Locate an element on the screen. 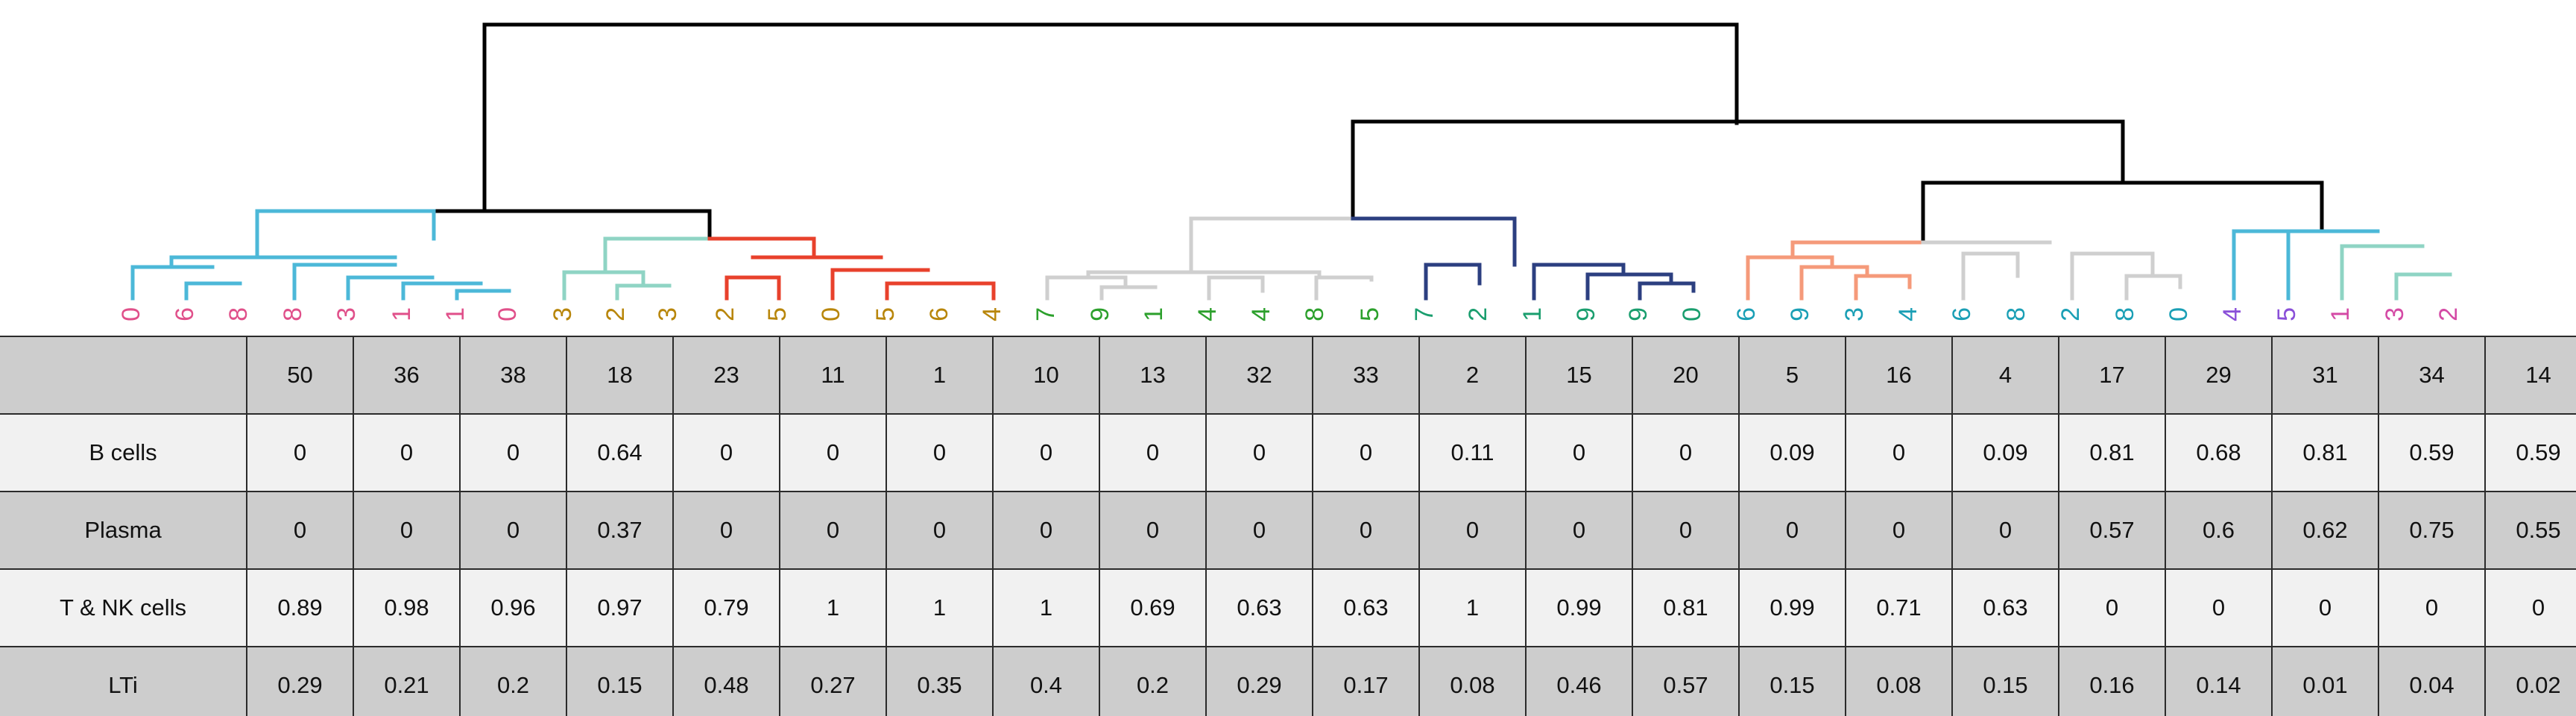  table-cell: 0.75 is located at coordinates (2432, 530).